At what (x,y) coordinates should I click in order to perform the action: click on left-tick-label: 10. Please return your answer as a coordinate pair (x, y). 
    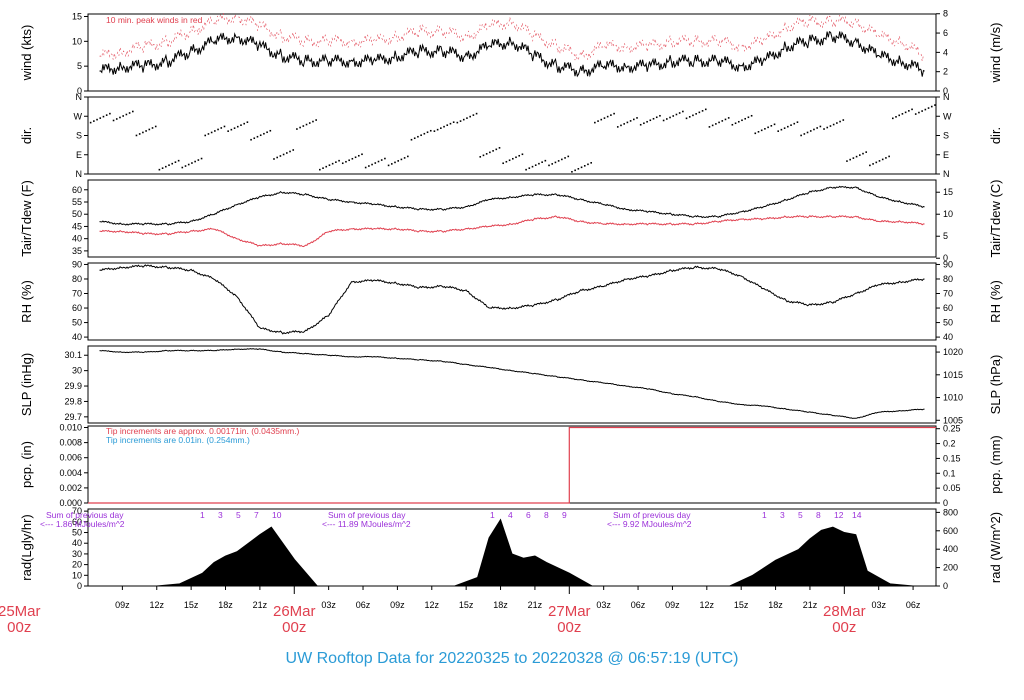
    Looking at the image, I should click on (77, 41).